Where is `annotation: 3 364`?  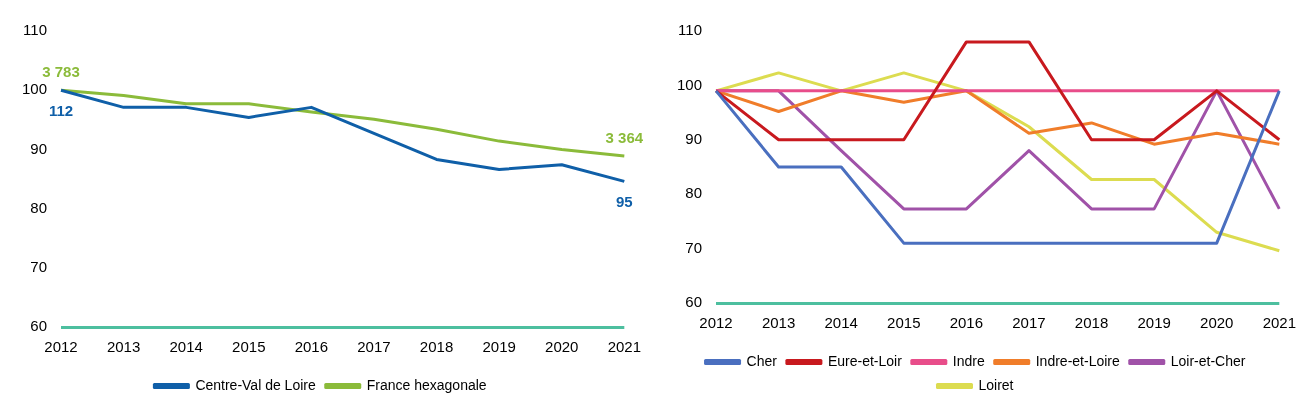 annotation: 3 364 is located at coordinates (624, 137).